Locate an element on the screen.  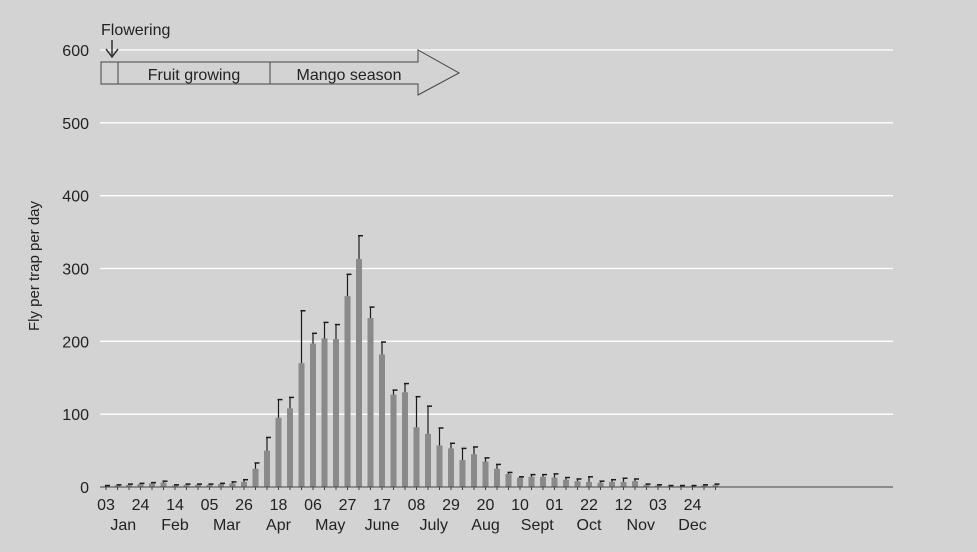
x-date-label: 10 is located at coordinates (520, 505).